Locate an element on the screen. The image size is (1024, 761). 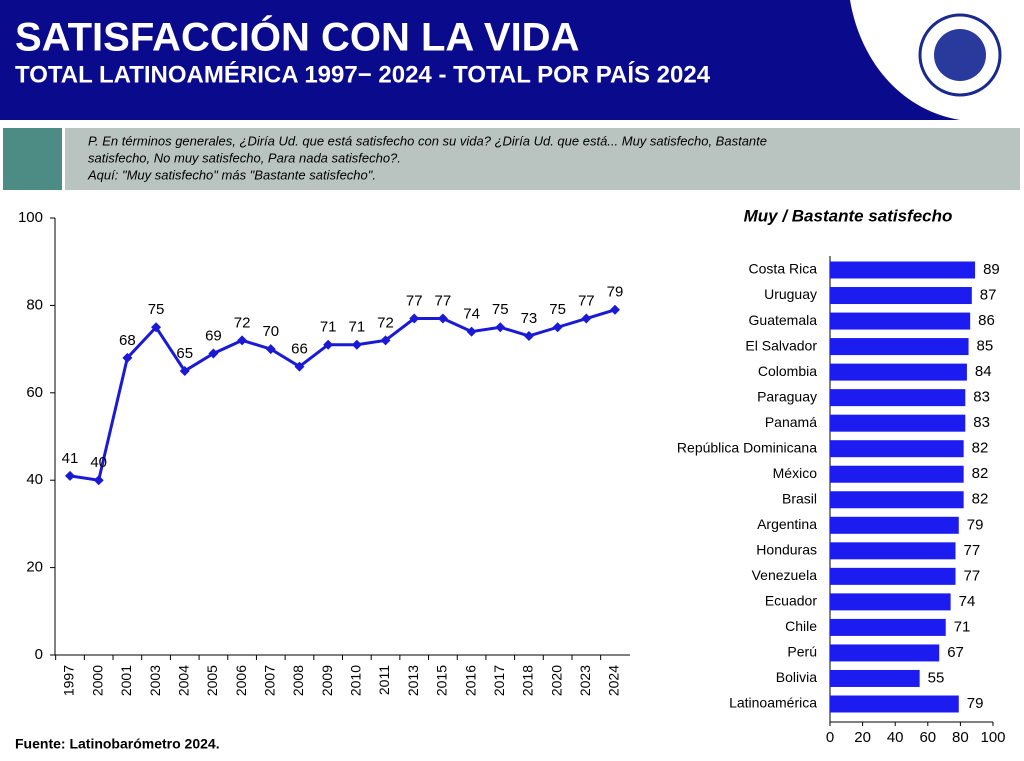
data-label: 55 is located at coordinates (936, 677).